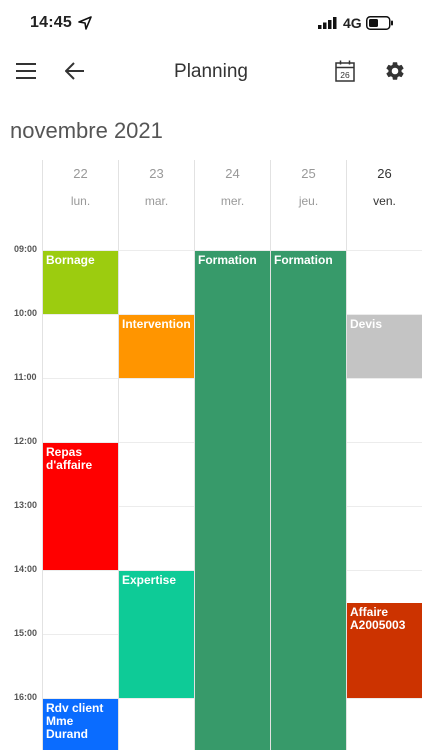  Describe the element at coordinates (26, 633) in the screenshot. I see `hour-label: 15:00` at that location.